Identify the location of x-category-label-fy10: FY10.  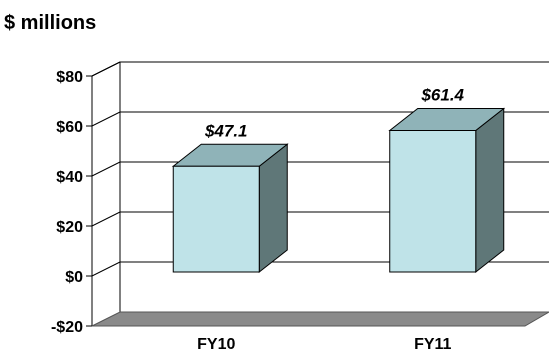
(216, 344).